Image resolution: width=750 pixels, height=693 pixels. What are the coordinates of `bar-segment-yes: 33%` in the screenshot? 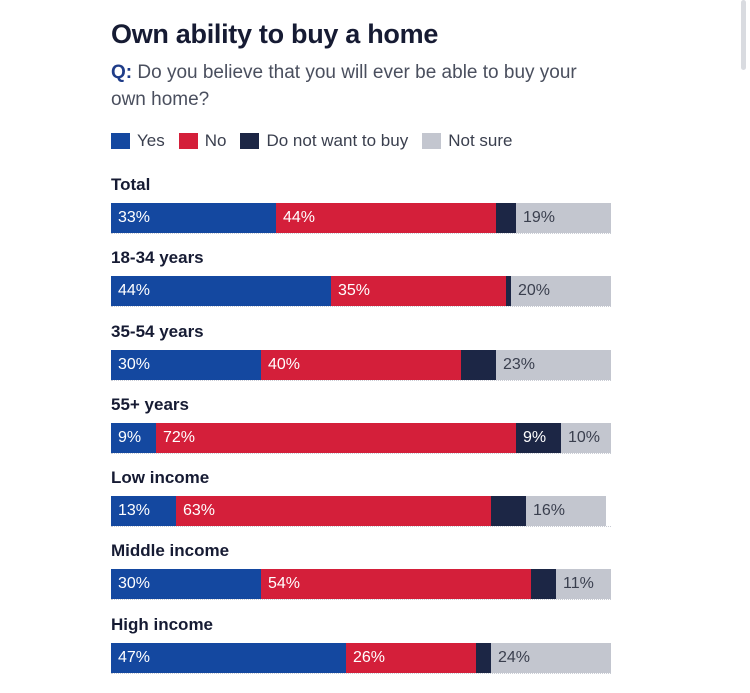 It's located at (193, 218).